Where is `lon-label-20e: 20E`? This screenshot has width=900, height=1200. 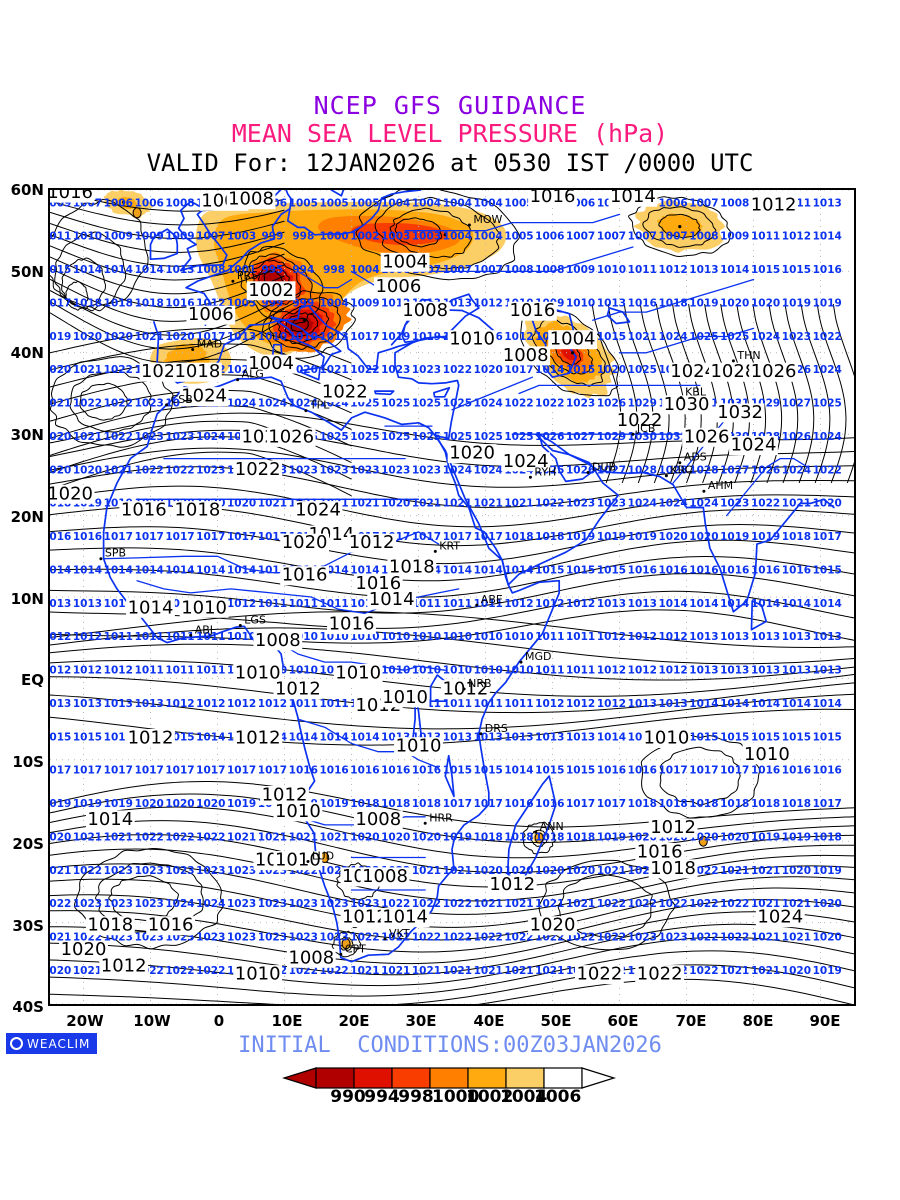 lon-label-20e: 20E is located at coordinates (354, 1021).